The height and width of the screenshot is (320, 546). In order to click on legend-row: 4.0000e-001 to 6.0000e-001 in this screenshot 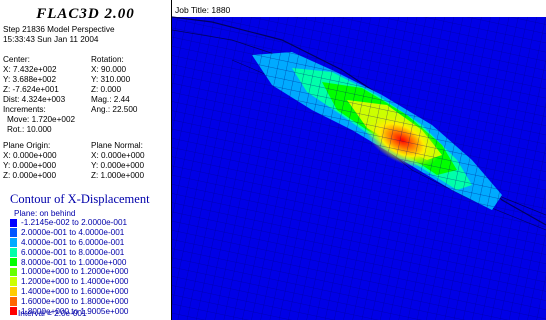, I will do `click(69, 243)`.